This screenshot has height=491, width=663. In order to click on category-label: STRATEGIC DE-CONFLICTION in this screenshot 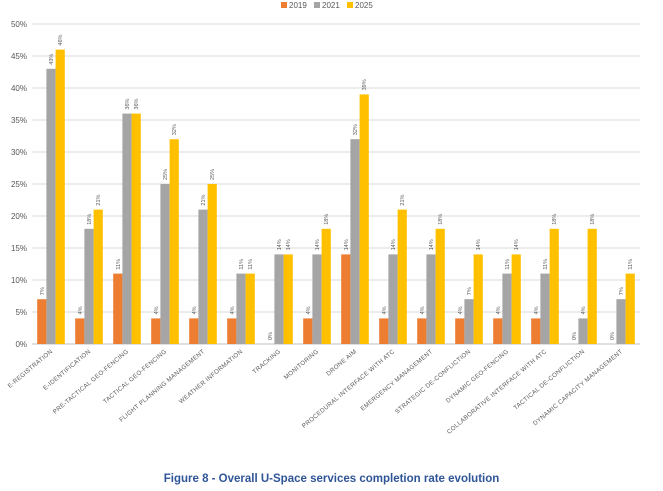, I will do `click(433, 381)`.